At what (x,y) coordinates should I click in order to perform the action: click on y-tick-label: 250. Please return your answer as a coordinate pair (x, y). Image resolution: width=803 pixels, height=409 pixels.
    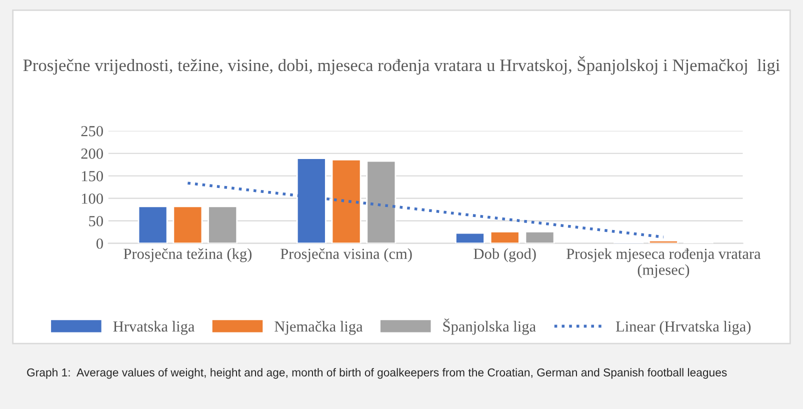
    Looking at the image, I should click on (92, 131).